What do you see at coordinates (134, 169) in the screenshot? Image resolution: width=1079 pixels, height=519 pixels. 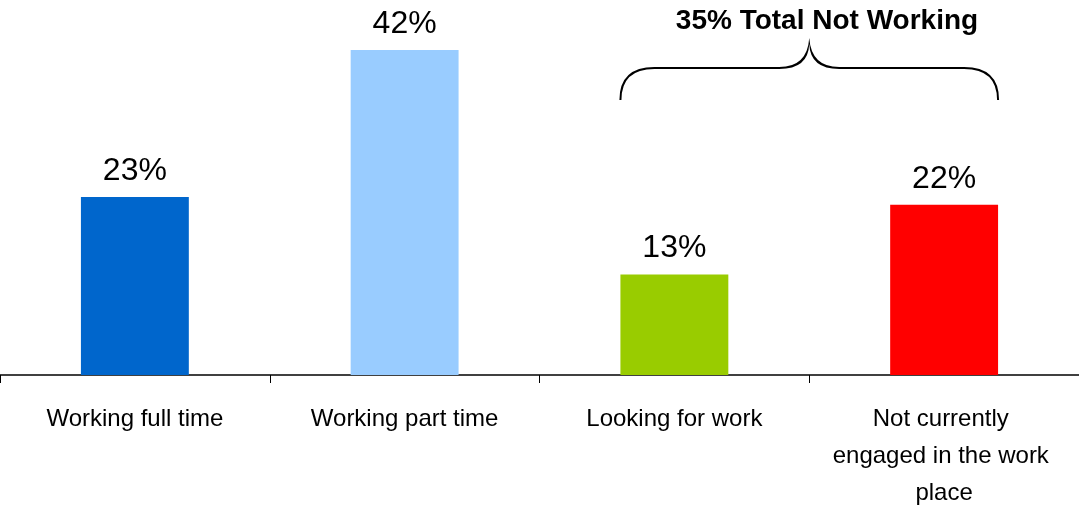 I see `data-label: 23%` at bounding box center [134, 169].